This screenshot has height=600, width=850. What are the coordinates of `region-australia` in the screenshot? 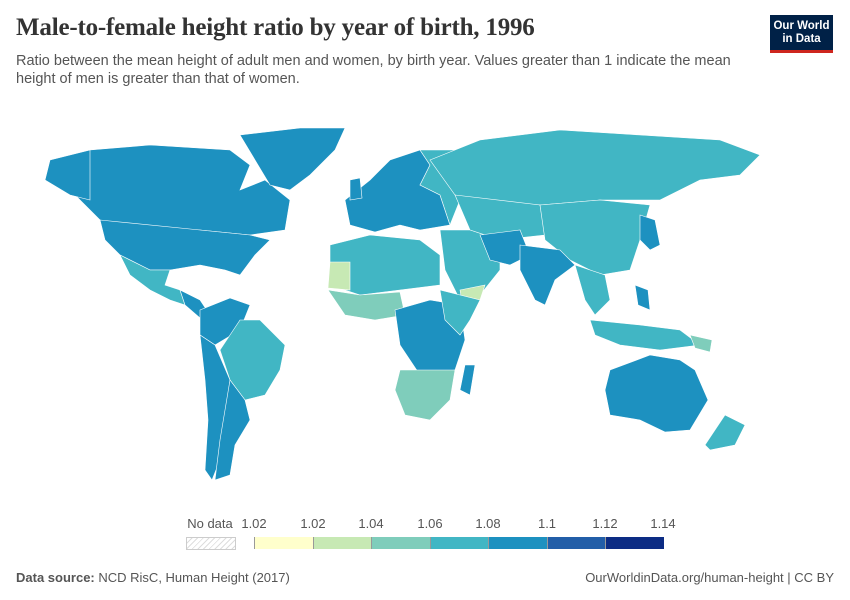 It's located at (656, 393).